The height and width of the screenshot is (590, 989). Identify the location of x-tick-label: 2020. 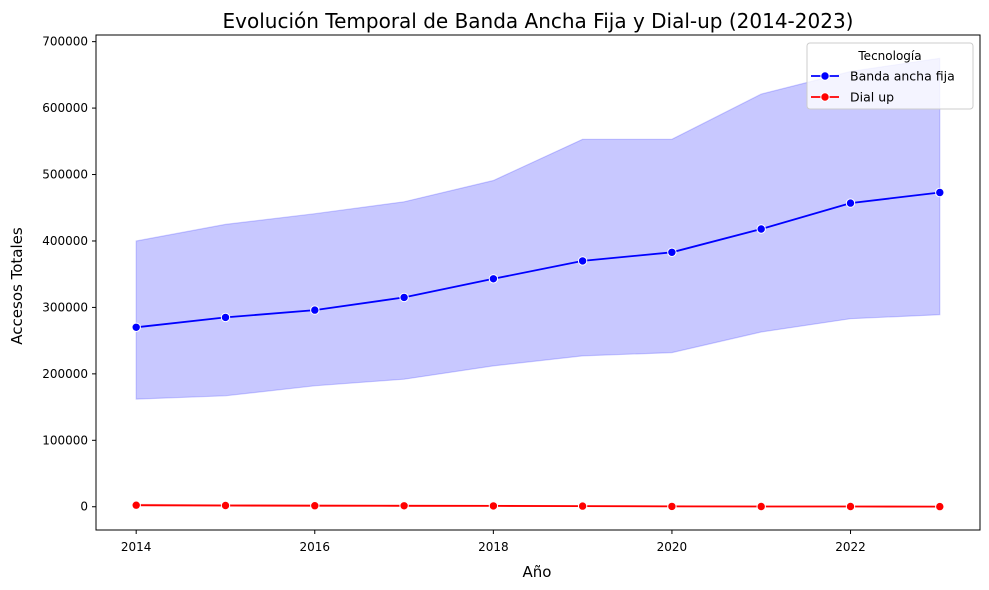
(672, 547).